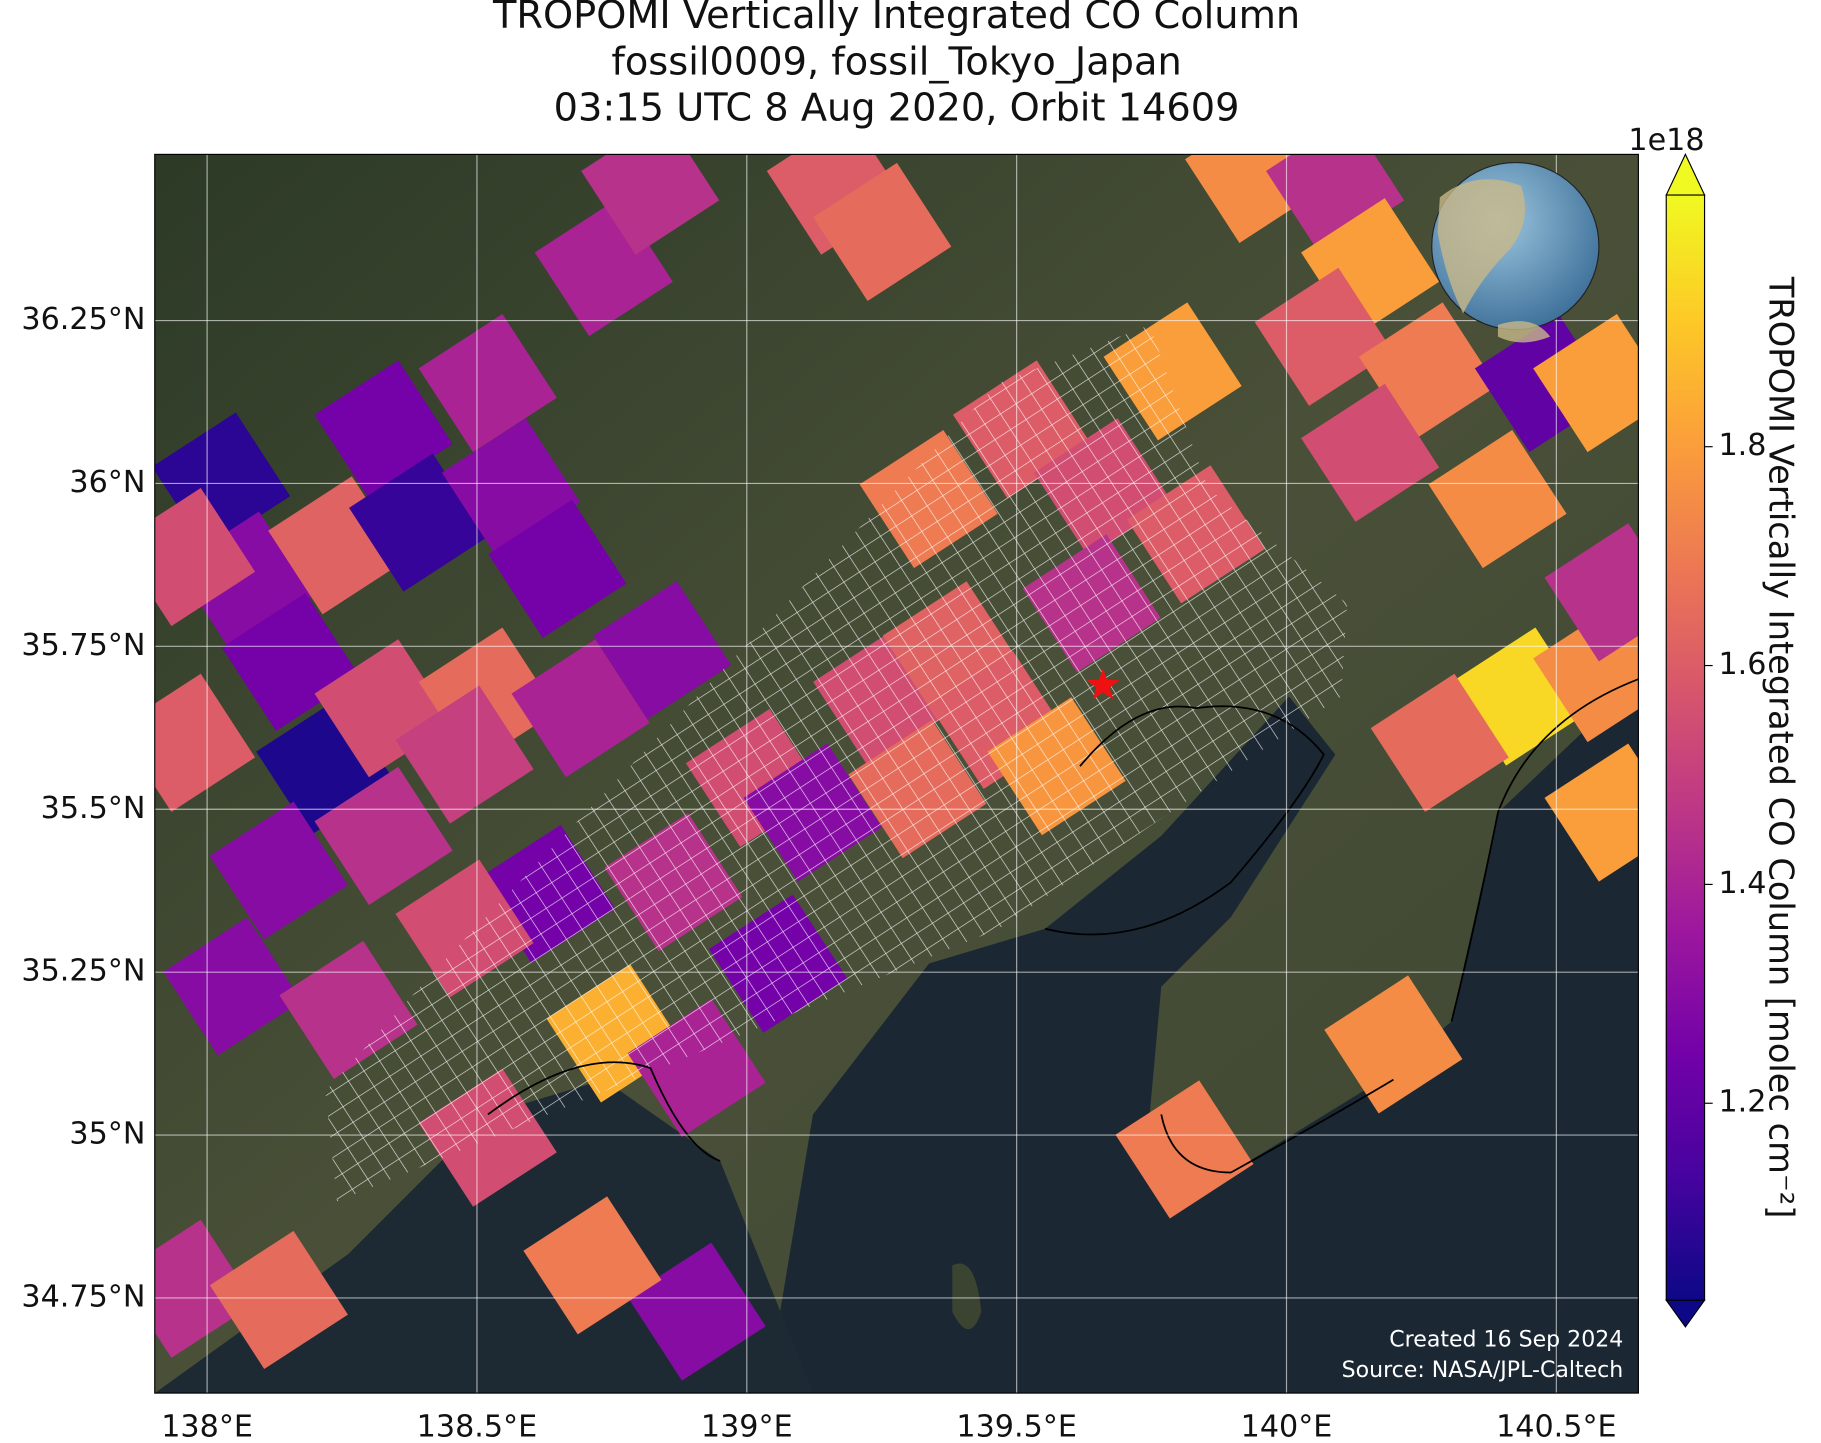 This screenshot has height=1443, width=1821. I want to click on y-tick-label: 36.25°N, so click(83, 319).